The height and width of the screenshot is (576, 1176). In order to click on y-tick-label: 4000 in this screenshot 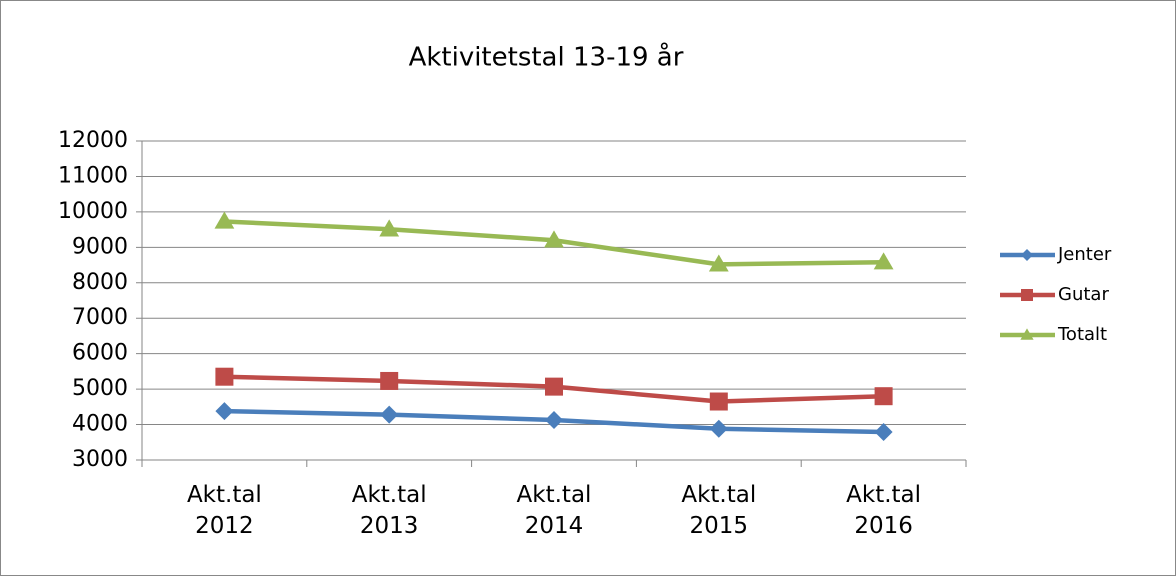, I will do `click(100, 424)`.